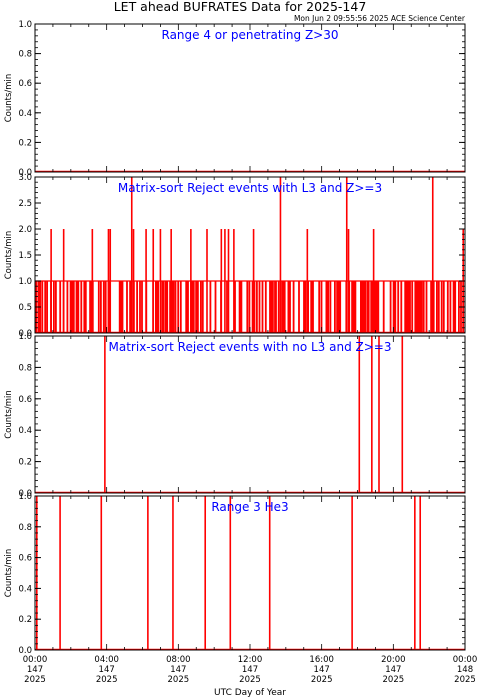  Describe the element at coordinates (106, 660) in the screenshot. I see `x-tick-time: 04:00` at that location.